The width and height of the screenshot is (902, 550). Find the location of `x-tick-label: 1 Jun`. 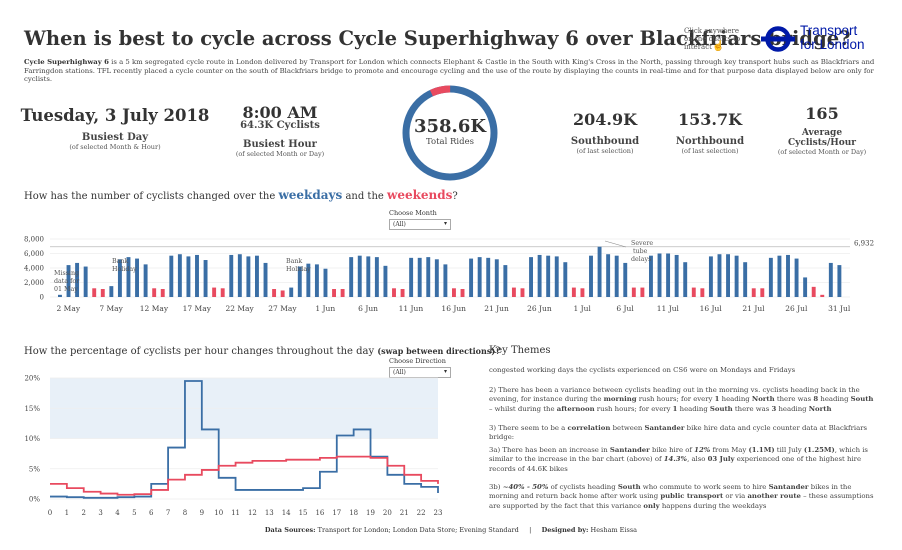

x-tick-label: 1 Jun is located at coordinates (325, 308).